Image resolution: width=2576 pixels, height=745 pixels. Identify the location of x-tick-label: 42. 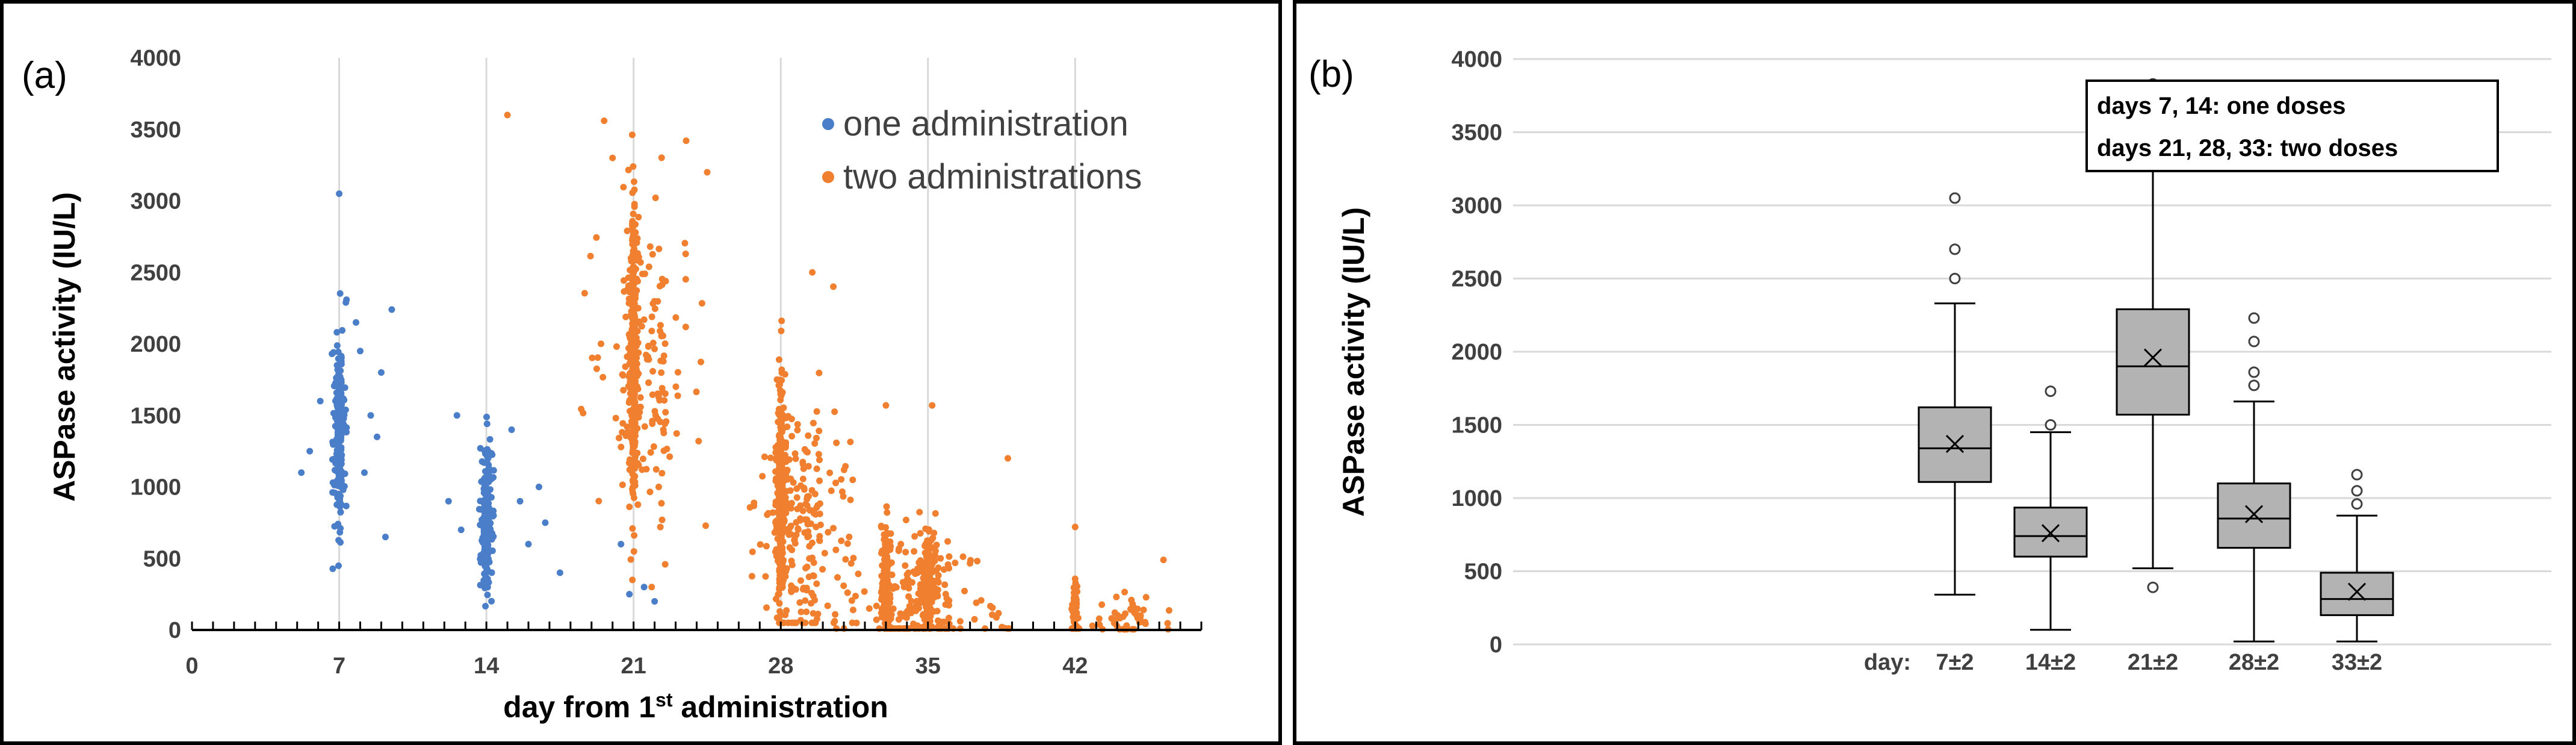
(1075, 666).